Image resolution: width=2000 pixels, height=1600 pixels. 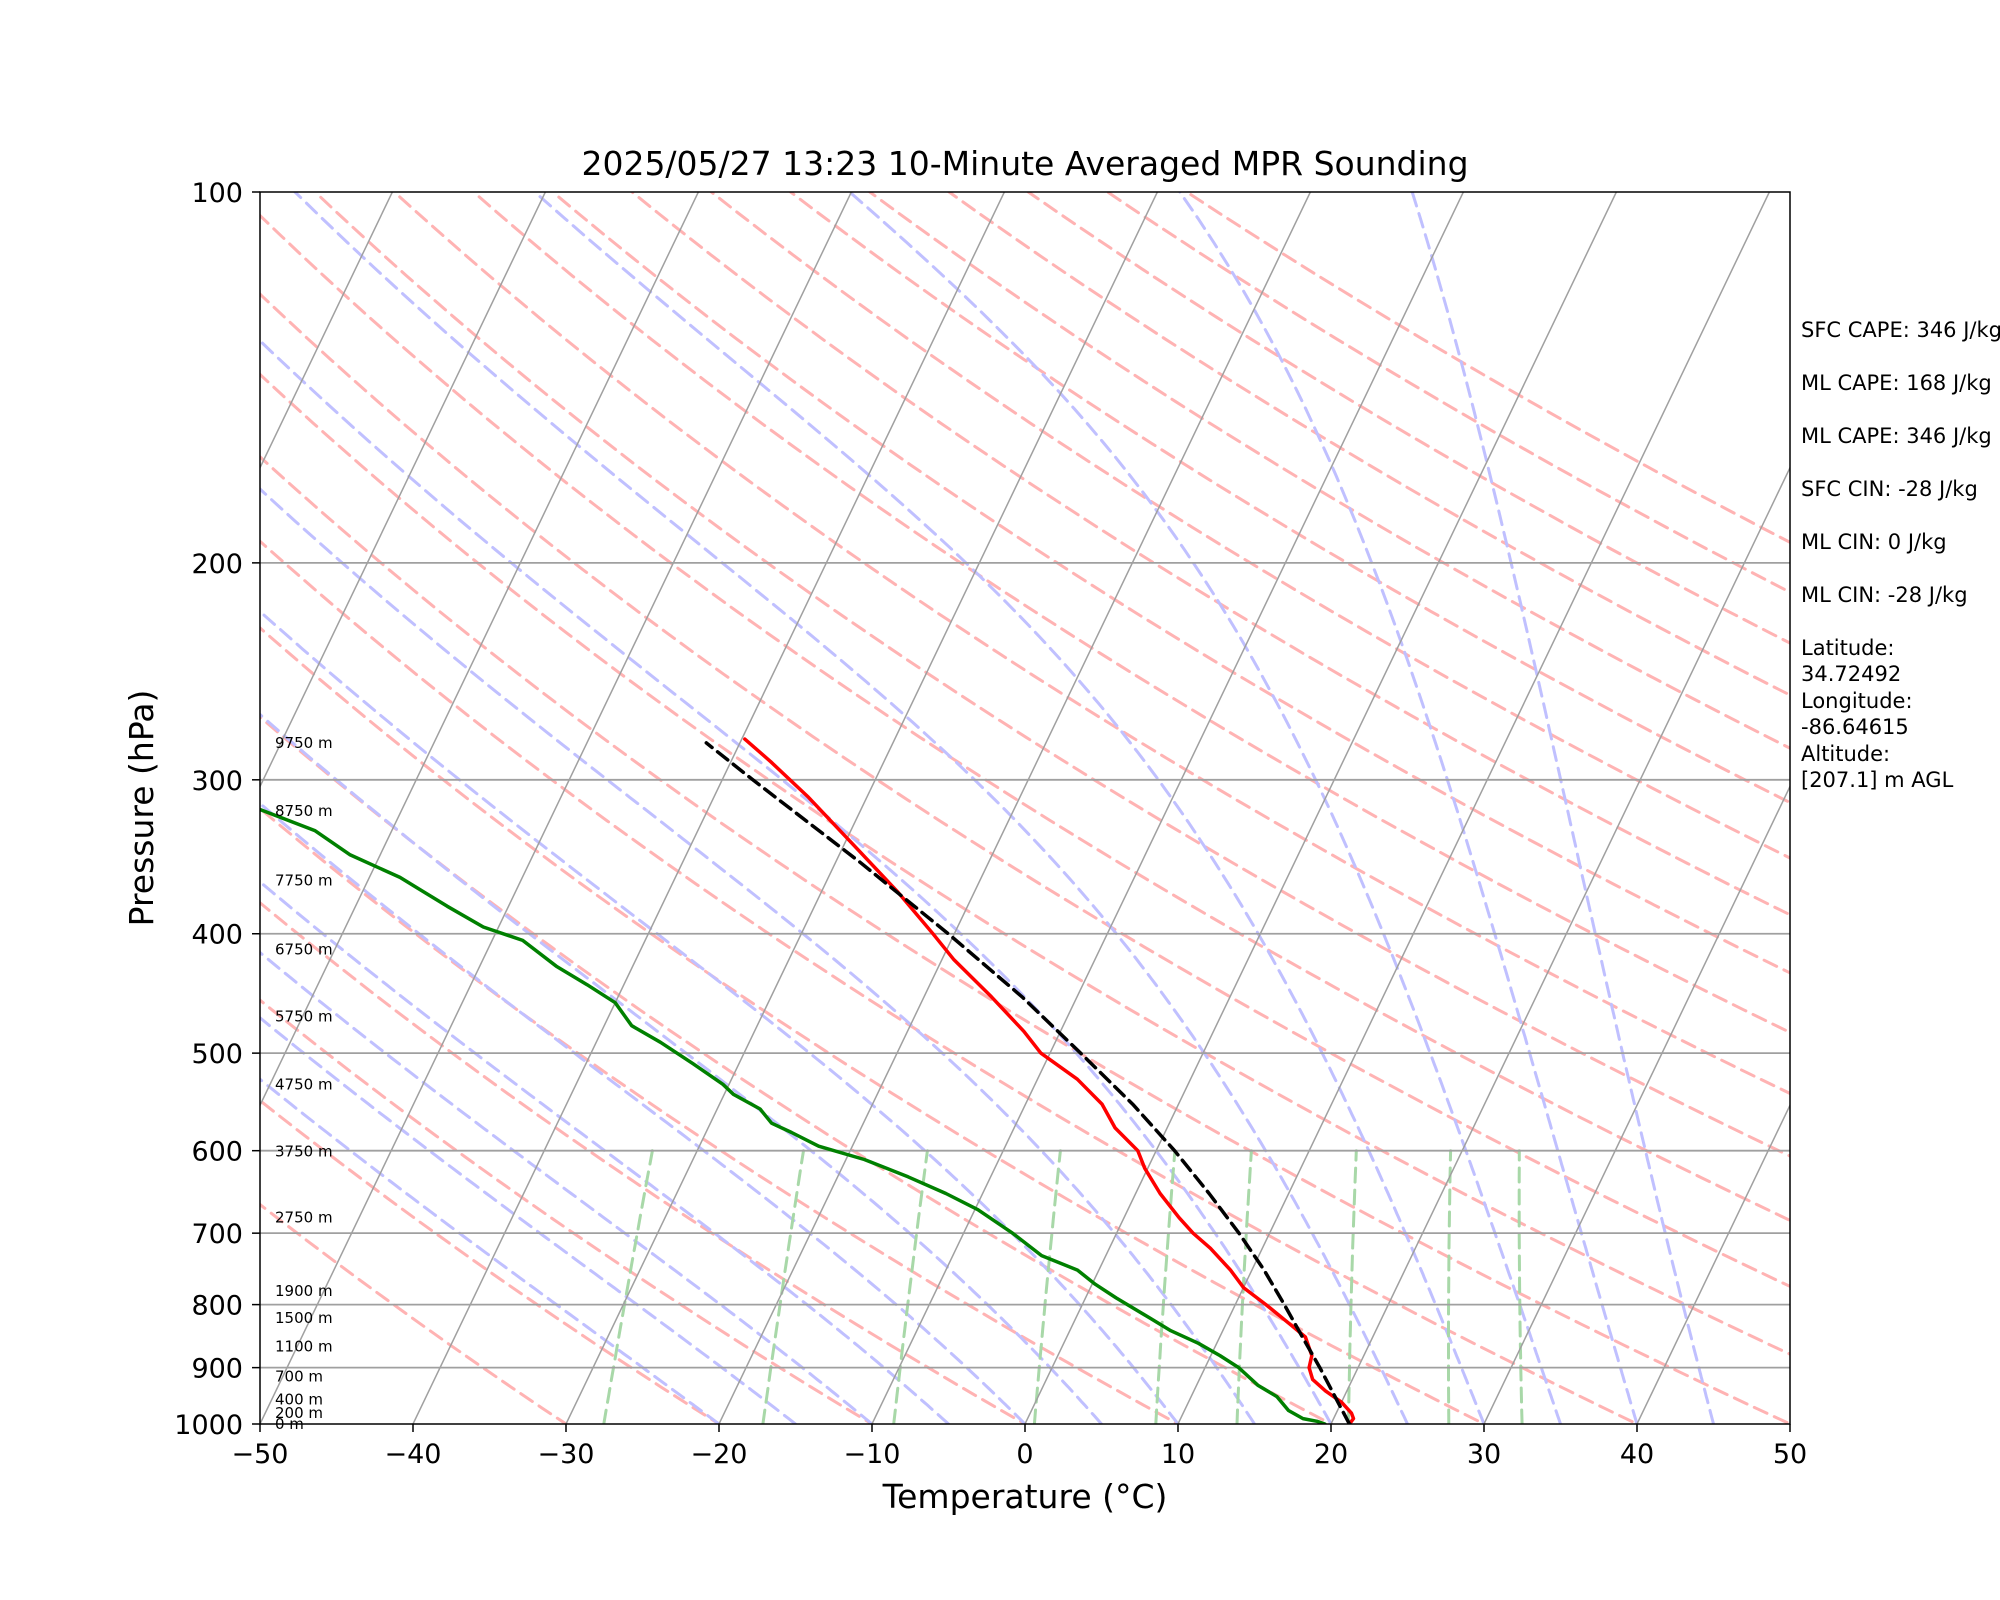 I want to click on parameter-annotation: 34.72492, so click(x=1851, y=674).